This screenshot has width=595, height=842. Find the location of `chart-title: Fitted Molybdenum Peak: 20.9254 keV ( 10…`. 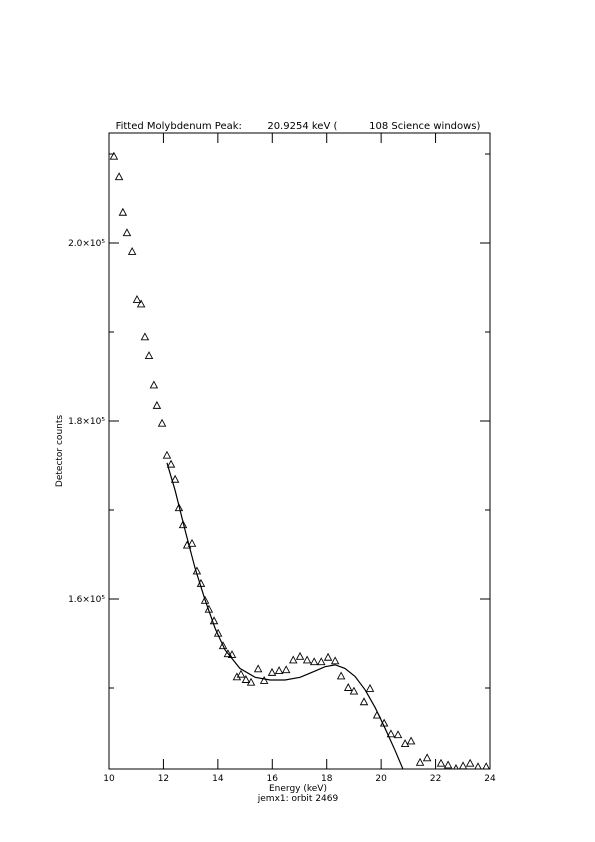

chart-title: Fitted Molybdenum Peak: 20.9254 keV ( 10… is located at coordinates (298, 126).